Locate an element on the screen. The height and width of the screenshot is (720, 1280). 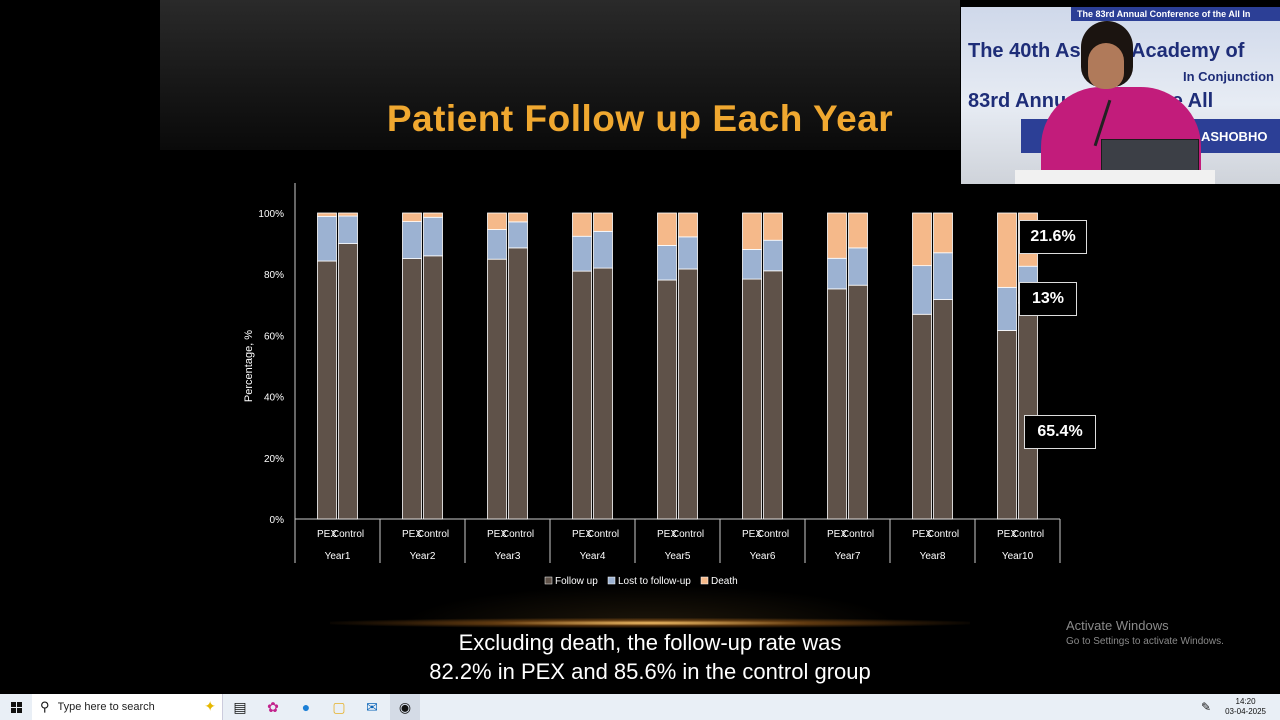
edge-button: ● is located at coordinates (306, 707).